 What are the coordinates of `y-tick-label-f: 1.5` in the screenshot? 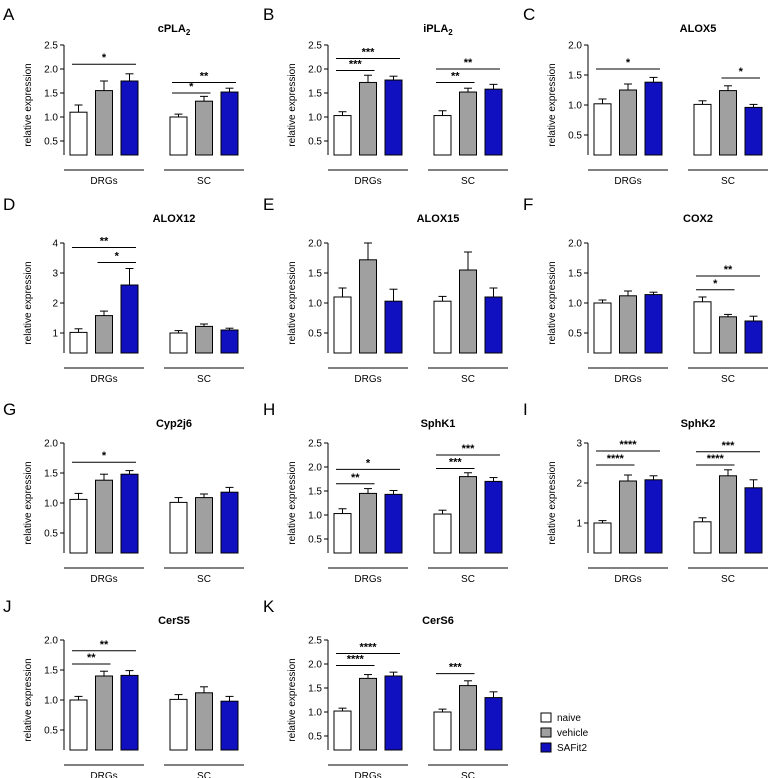 It's located at (575, 274).